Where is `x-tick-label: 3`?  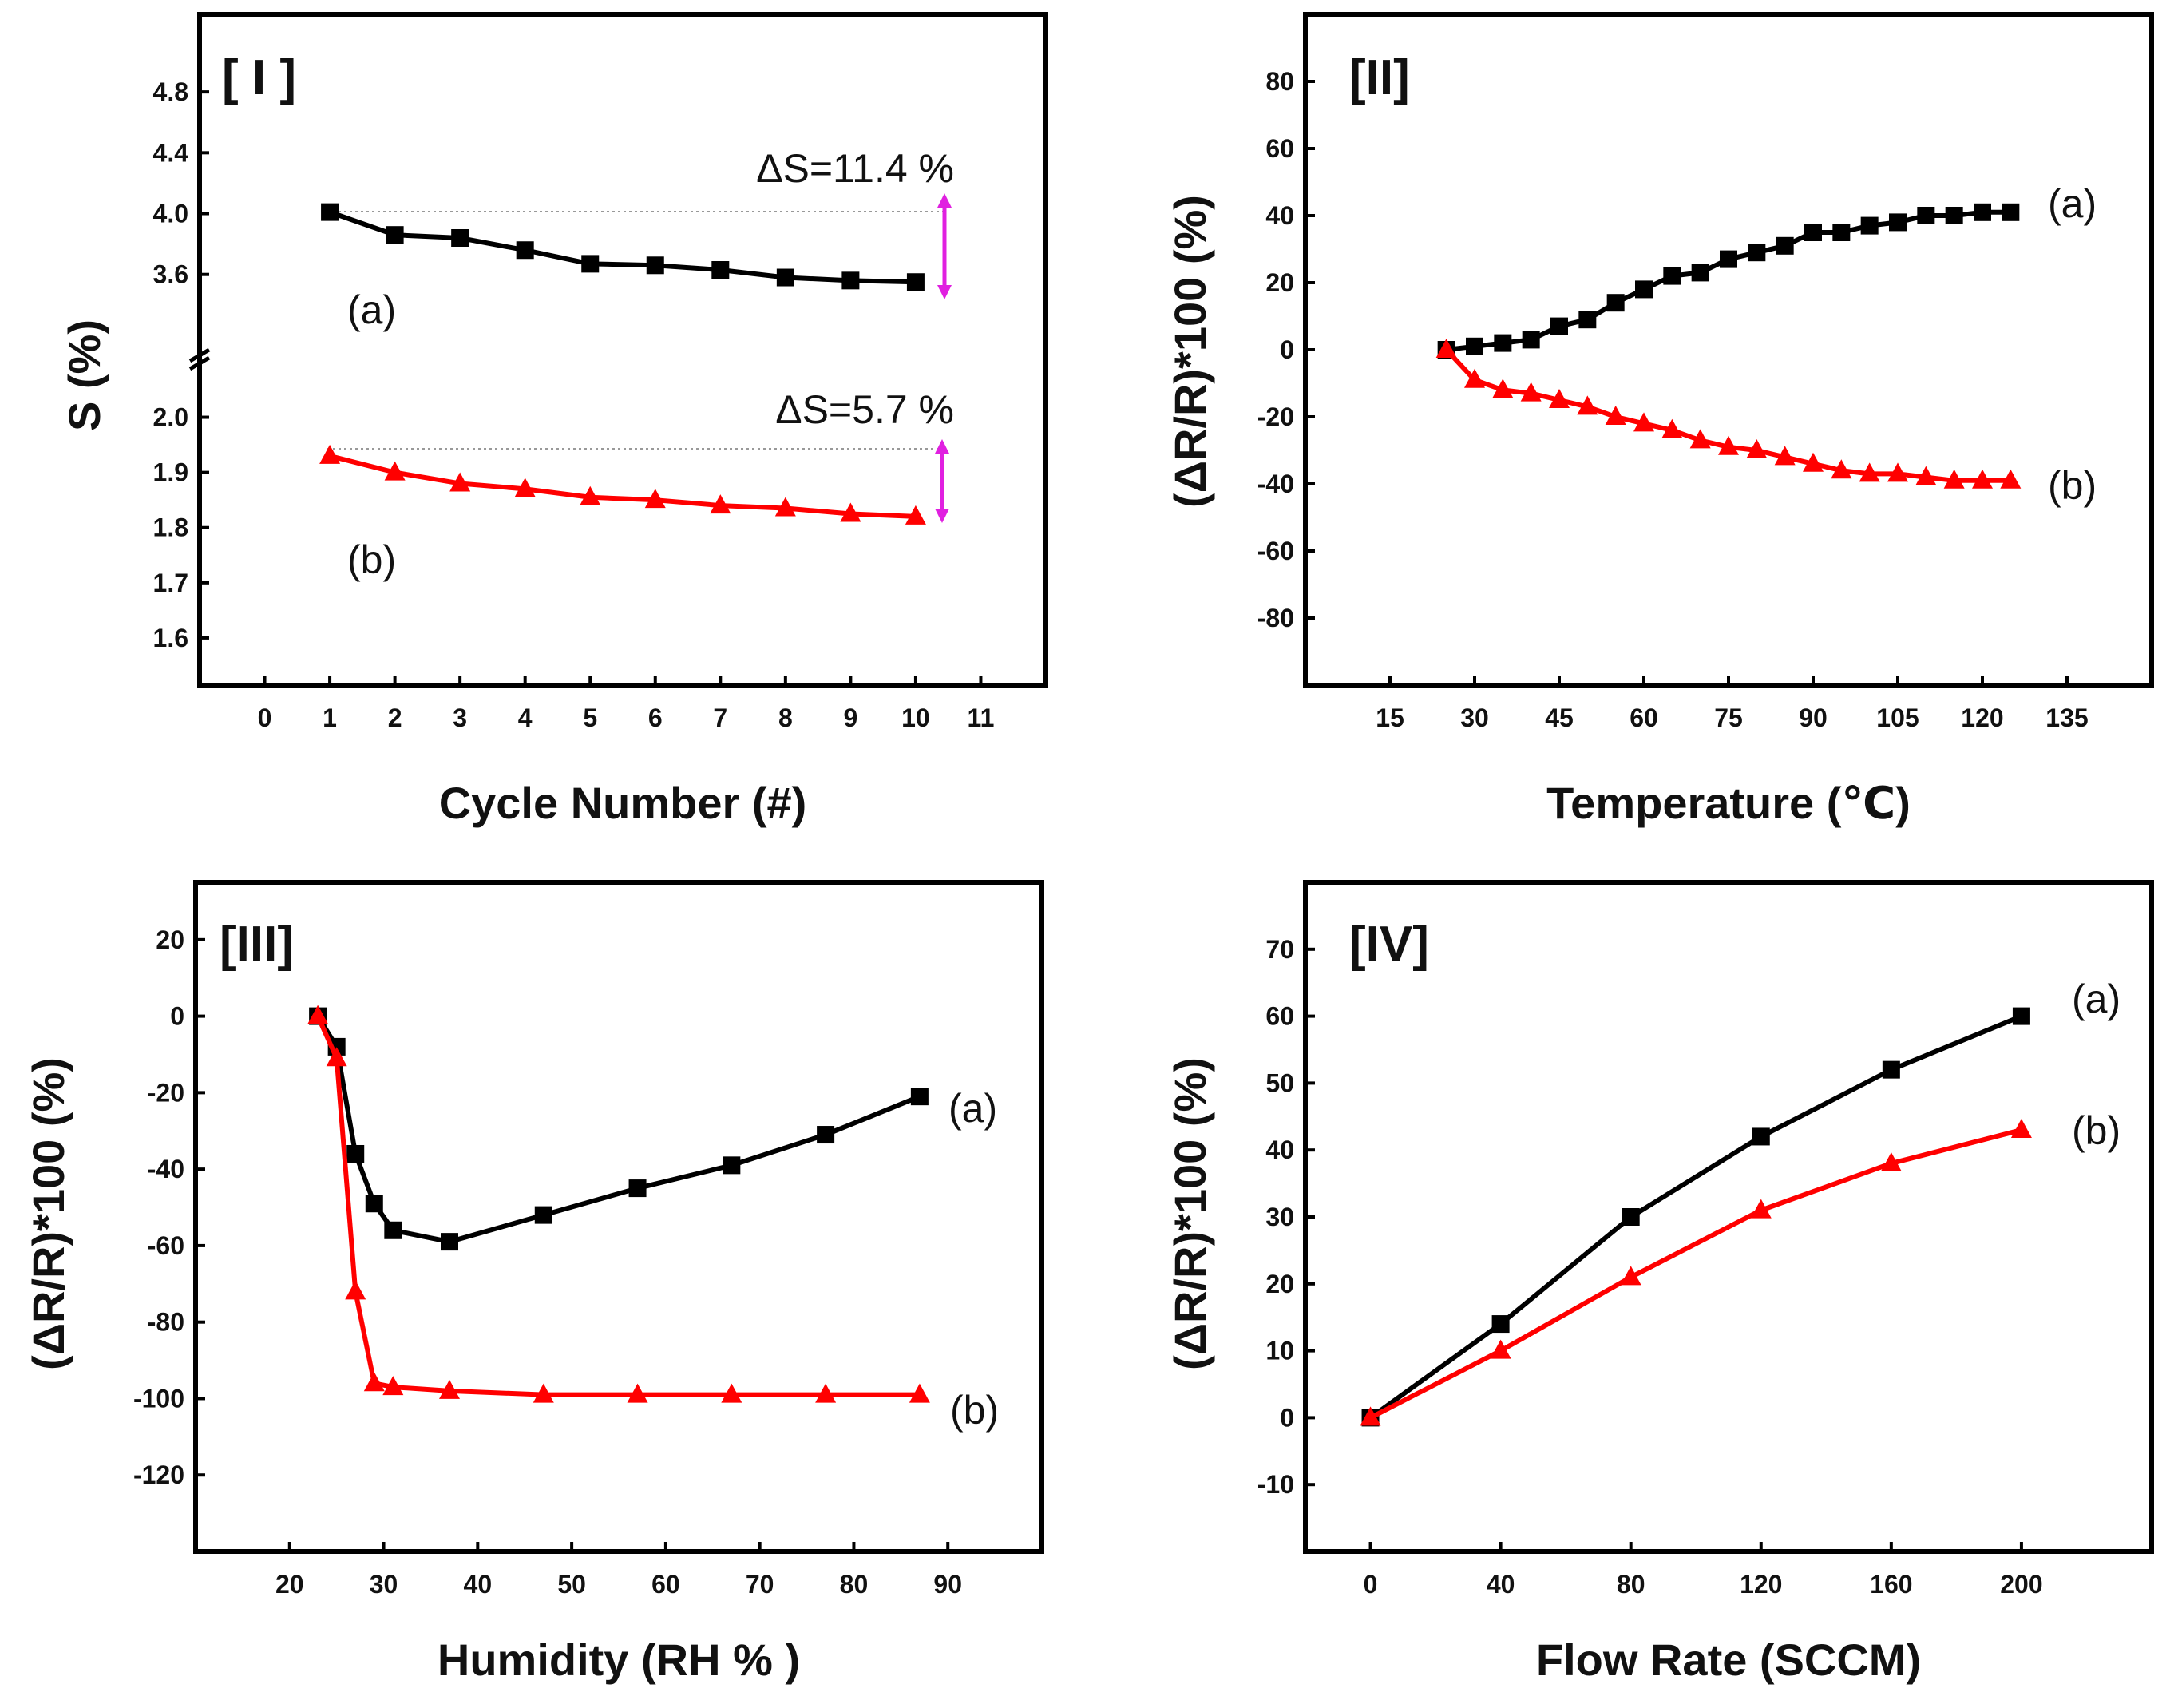
x-tick-label: 3 is located at coordinates (460, 717).